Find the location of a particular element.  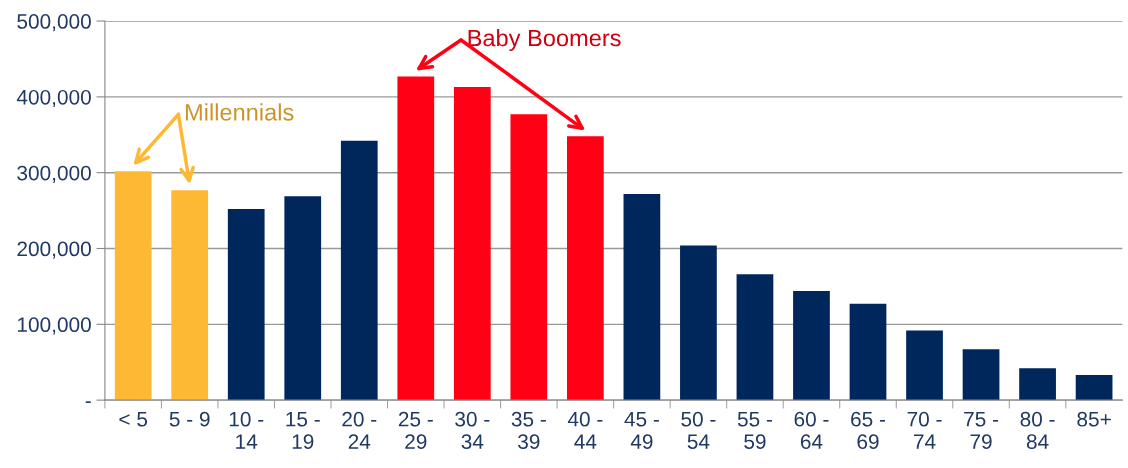

x-tick-label: 5 - 9 is located at coordinates (189, 419).